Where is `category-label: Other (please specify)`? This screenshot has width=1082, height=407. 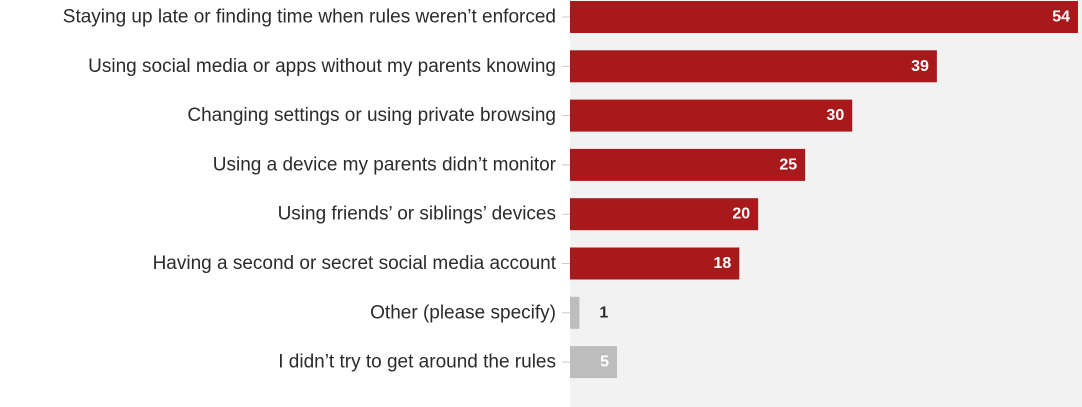 category-label: Other (please specify) is located at coordinates (463, 312).